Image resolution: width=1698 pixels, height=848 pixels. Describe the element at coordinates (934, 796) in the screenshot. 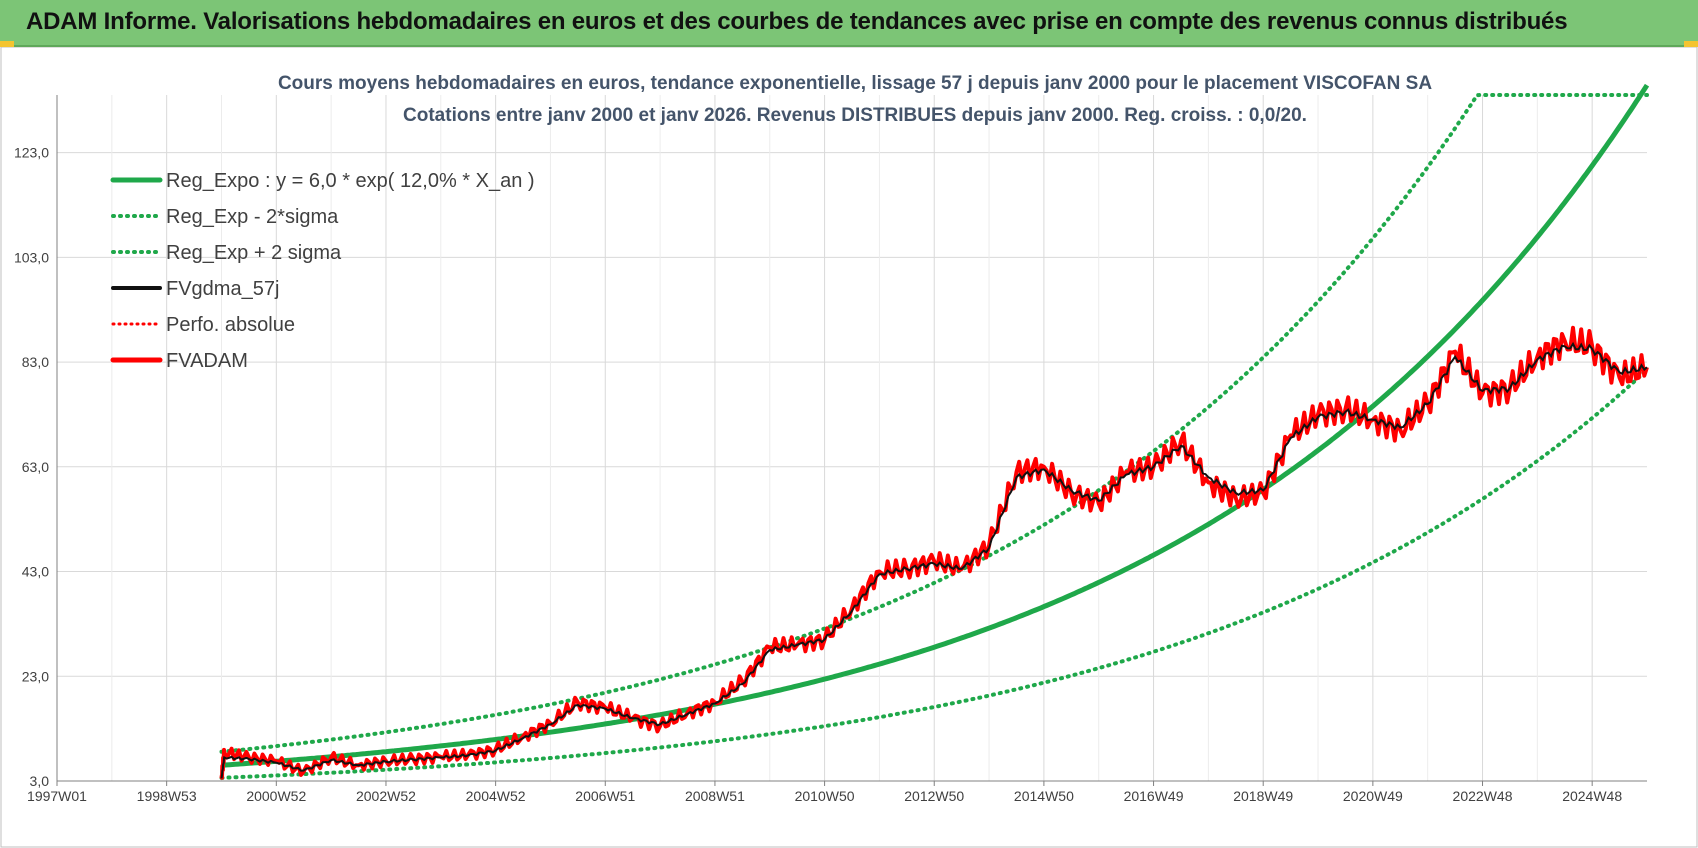

I see `x-tick-label: 2012W50` at that location.